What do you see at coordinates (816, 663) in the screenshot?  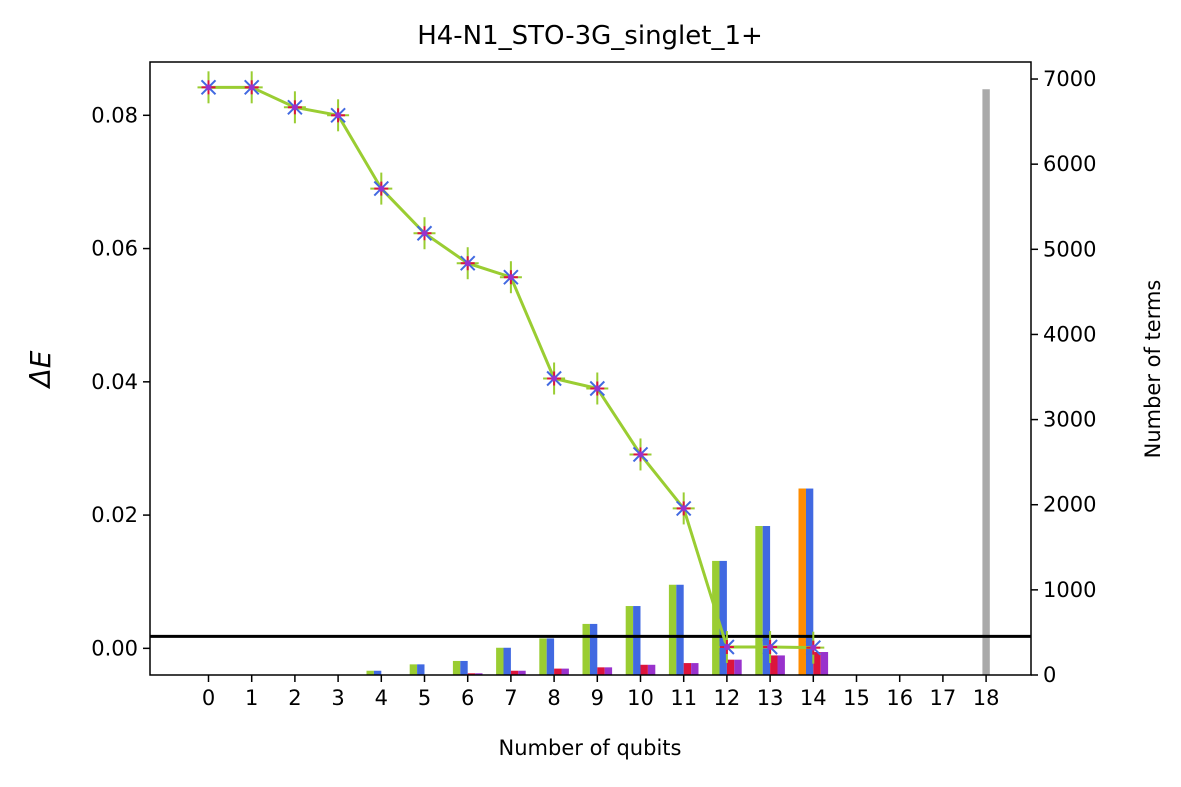 I see `bar-series-2-q14` at bounding box center [816, 663].